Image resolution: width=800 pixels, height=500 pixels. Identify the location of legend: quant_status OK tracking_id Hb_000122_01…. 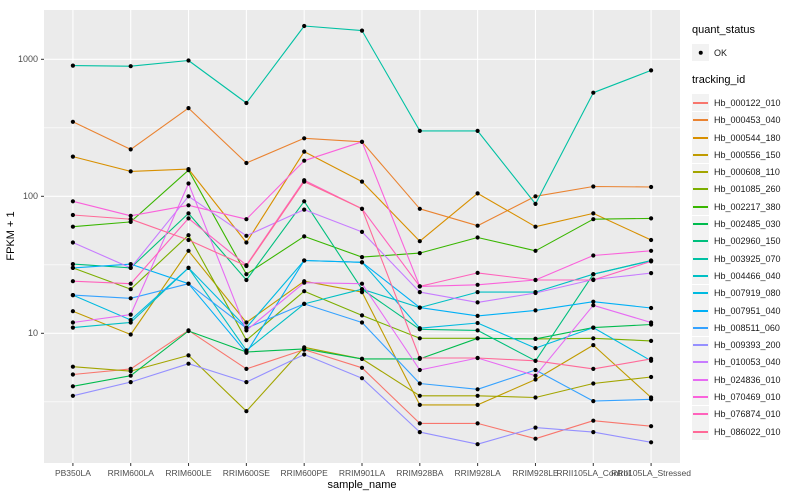
(745, 232).